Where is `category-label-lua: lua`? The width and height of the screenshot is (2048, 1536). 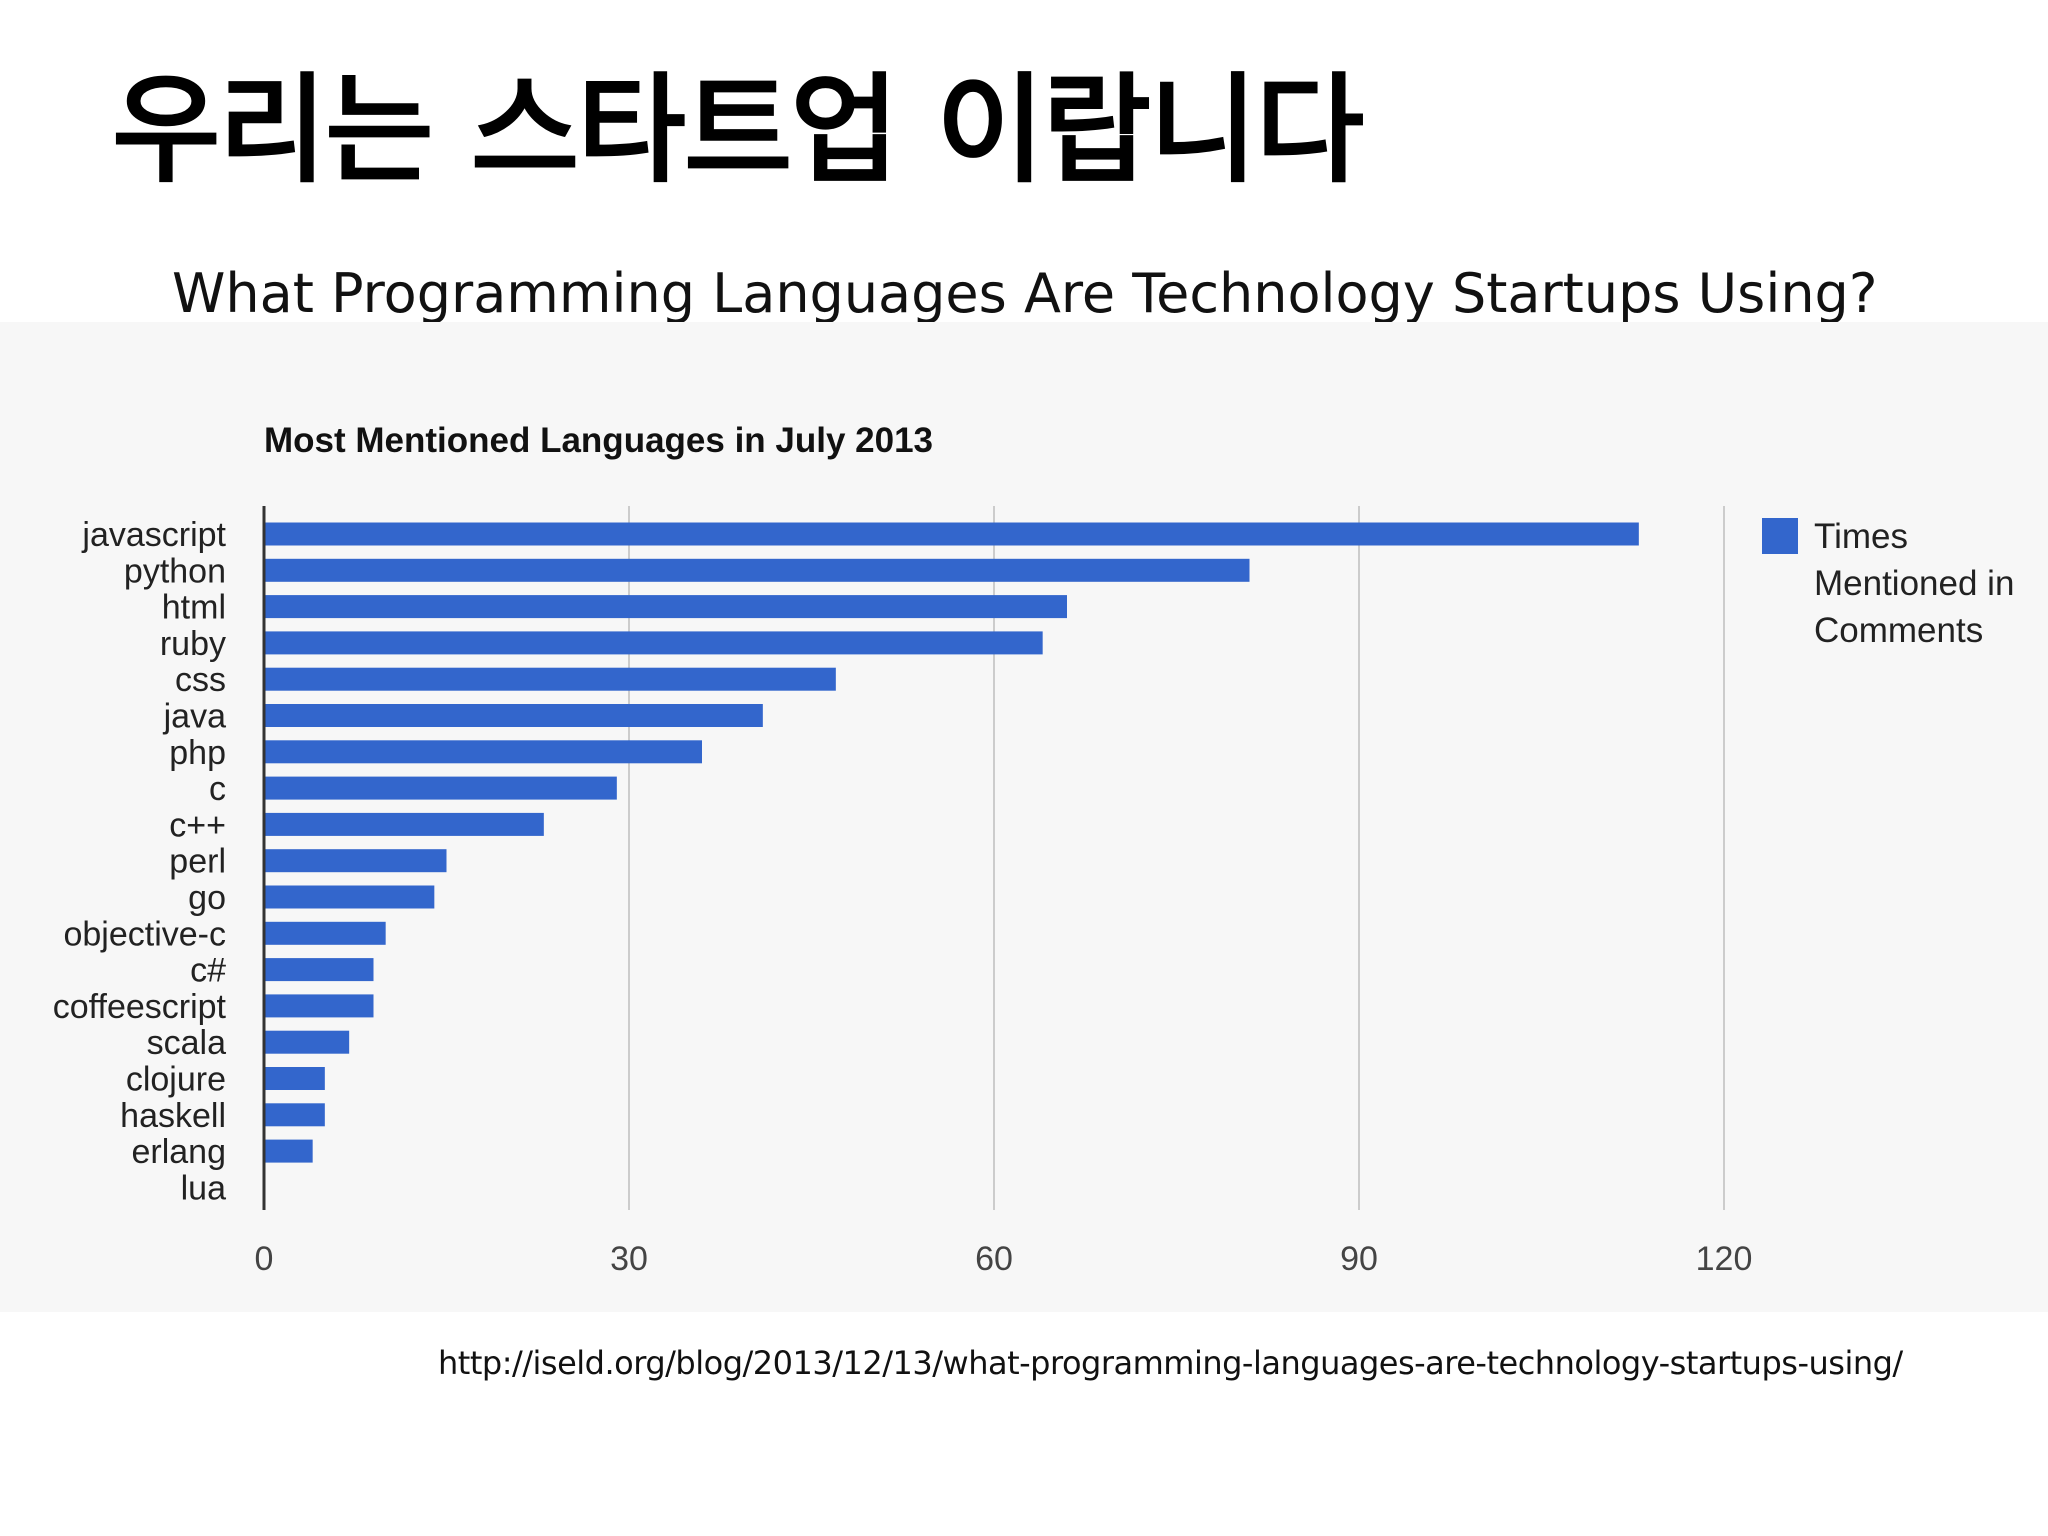 category-label-lua: lua is located at coordinates (203, 1188).